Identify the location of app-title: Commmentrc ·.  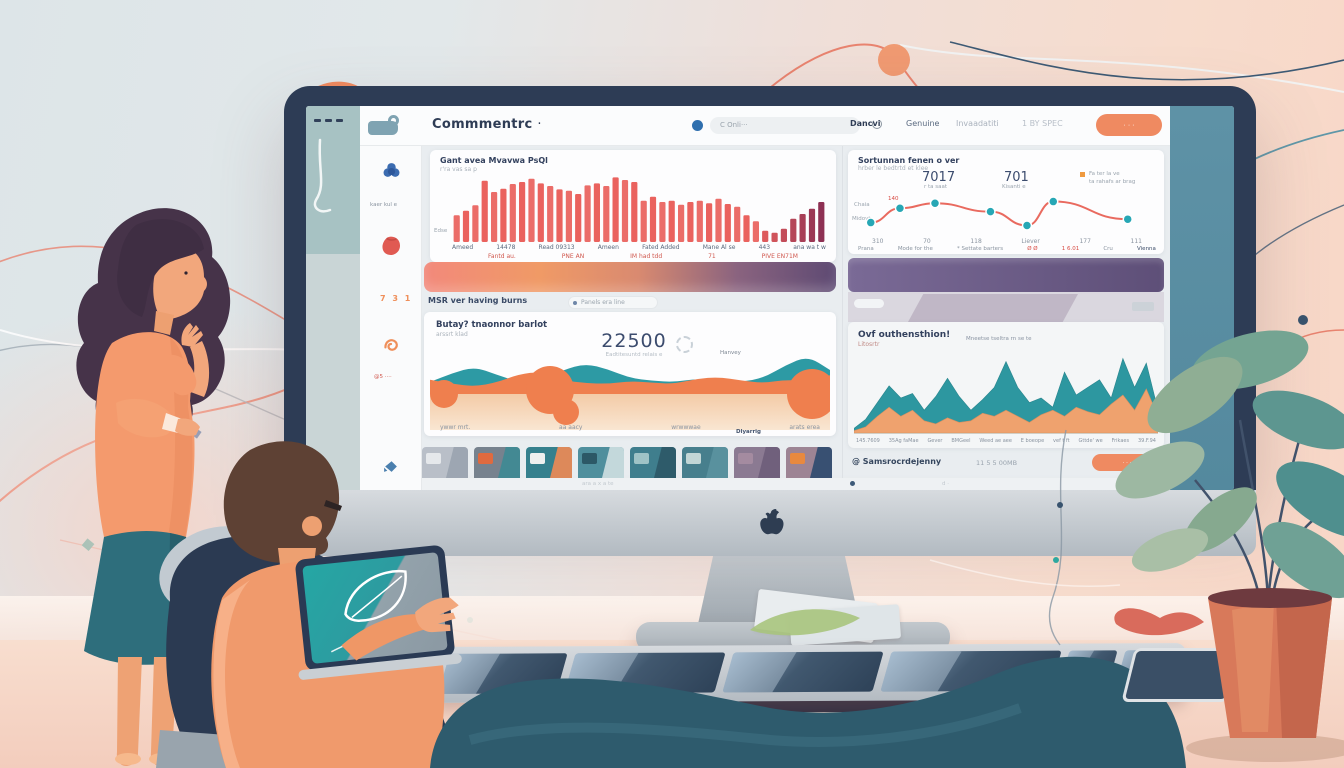
(487, 124).